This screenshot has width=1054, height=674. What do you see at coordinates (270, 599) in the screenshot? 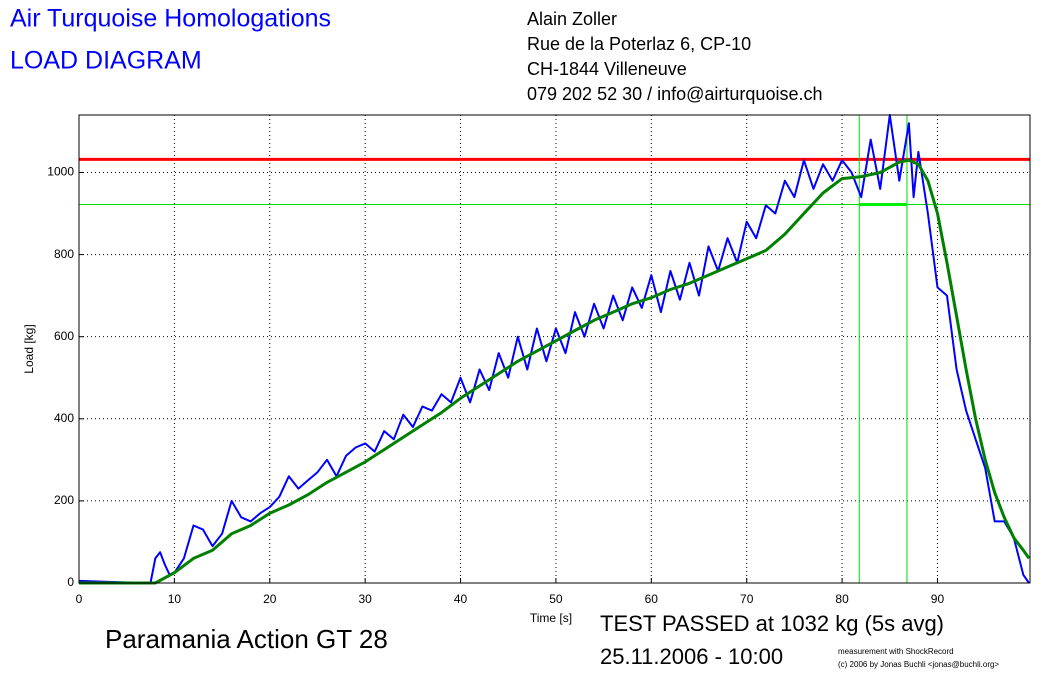
I see `x-tick-label: 20` at bounding box center [270, 599].